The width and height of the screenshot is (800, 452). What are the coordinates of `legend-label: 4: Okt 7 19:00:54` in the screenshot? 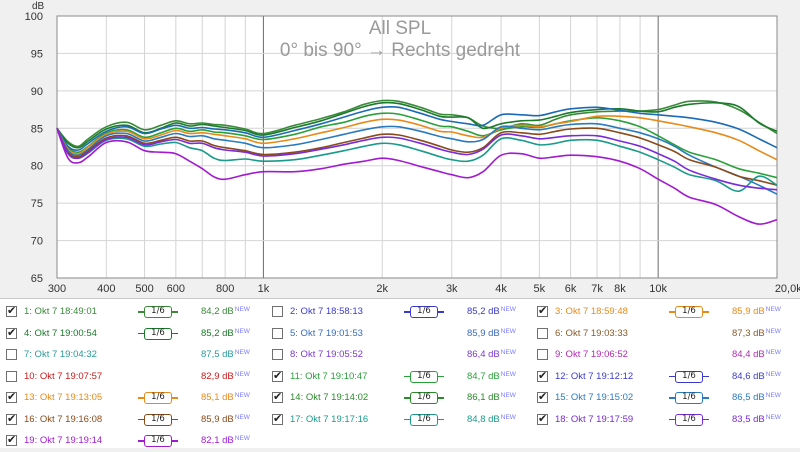 It's located at (60, 333).